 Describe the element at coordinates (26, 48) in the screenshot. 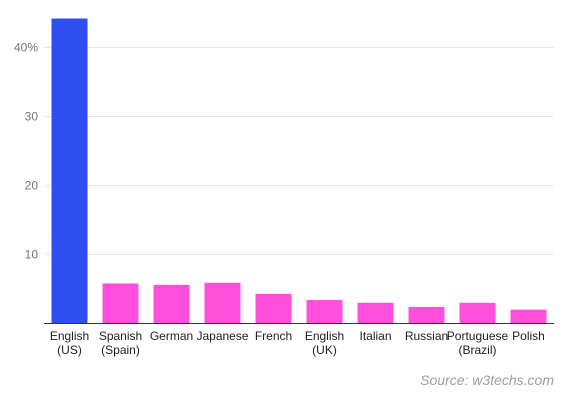

I see `y-tick-label: 40%` at that location.